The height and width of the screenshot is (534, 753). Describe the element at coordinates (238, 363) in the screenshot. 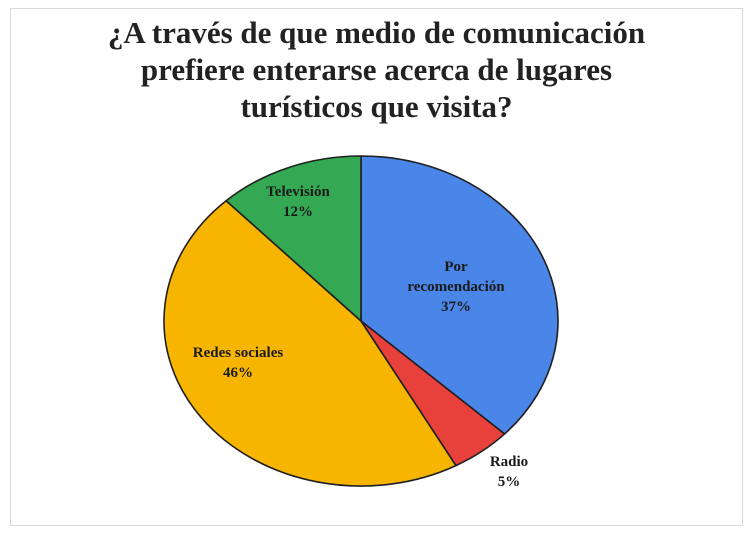

I see `slice-label-2: Redes sociales 46%` at that location.